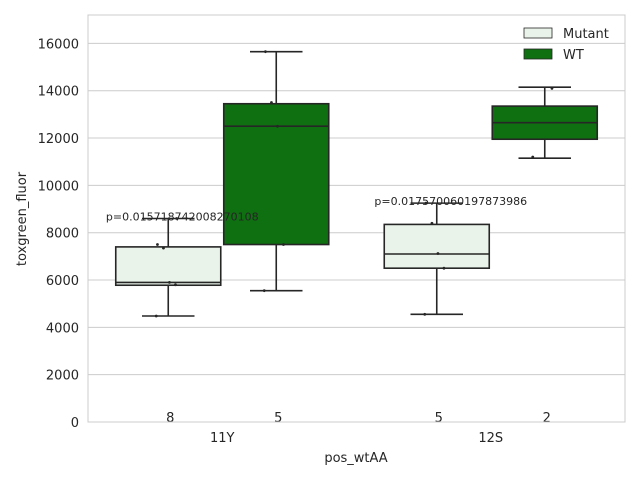 This screenshot has height=480, width=640. Describe the element at coordinates (62, 376) in the screenshot. I see `y-tick-label: 2000` at that location.